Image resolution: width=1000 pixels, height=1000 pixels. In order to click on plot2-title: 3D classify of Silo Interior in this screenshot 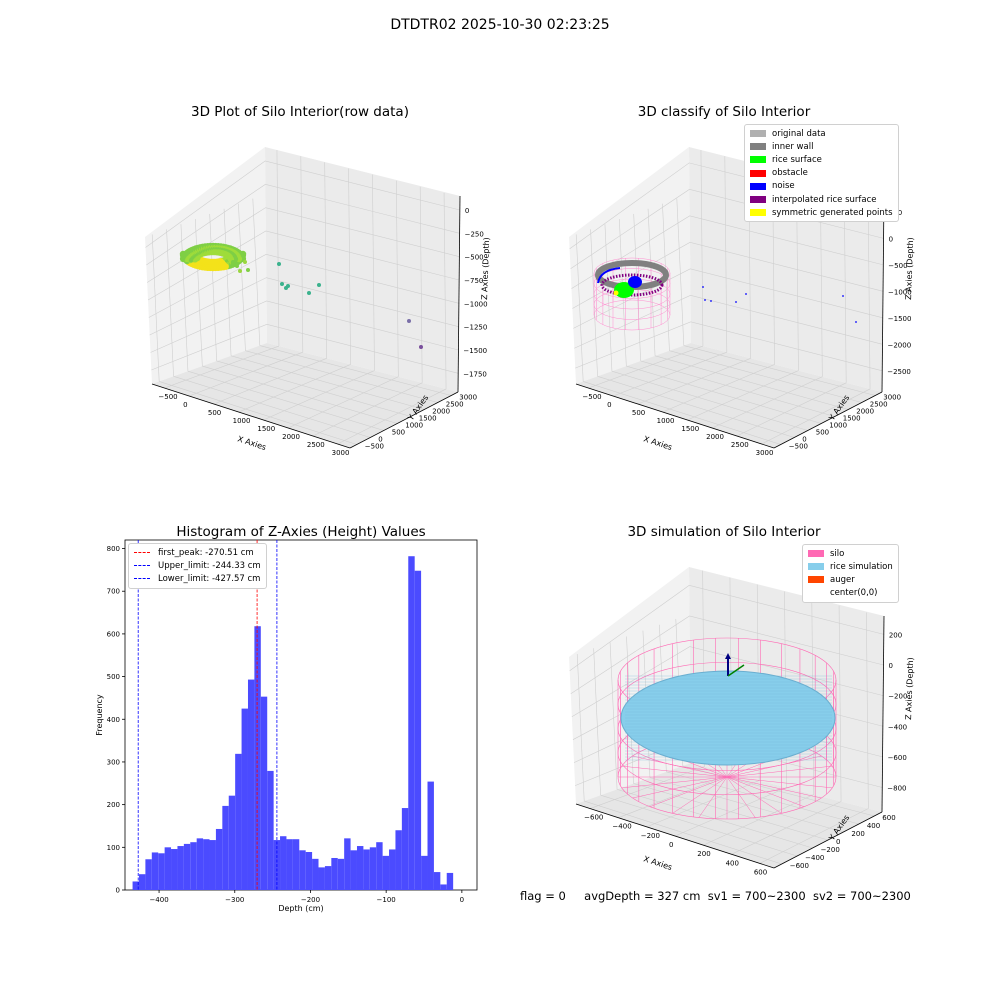, I will do `click(724, 112)`.